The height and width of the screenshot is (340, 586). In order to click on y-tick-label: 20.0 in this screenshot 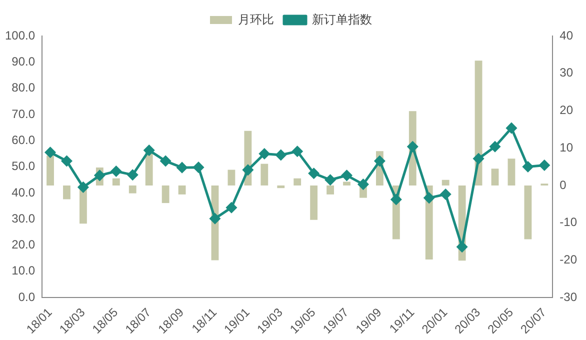, I will do `click(24, 245)`.